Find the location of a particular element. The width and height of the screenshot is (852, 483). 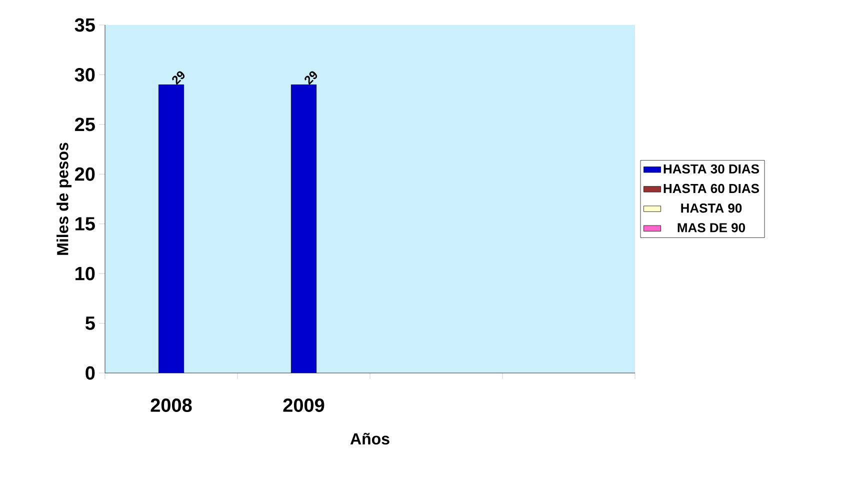

legend-label: HASTA 30 DIAS is located at coordinates (712, 169).